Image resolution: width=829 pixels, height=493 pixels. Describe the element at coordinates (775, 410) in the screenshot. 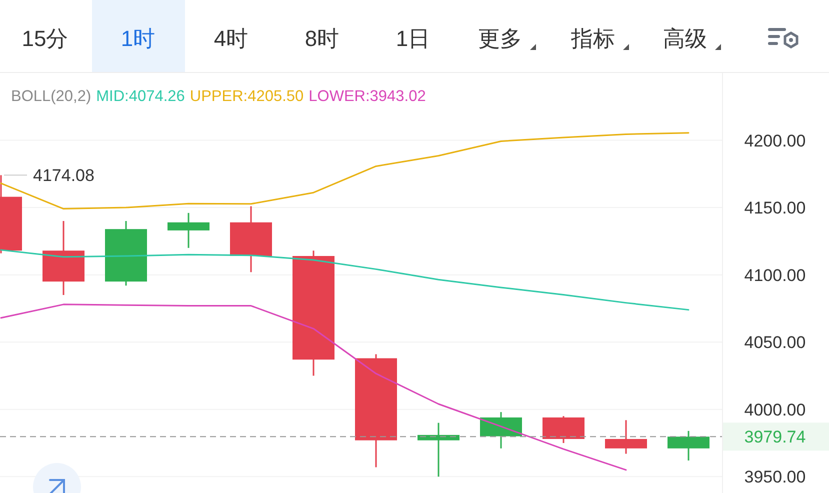

I see `y-tick-label: 4000.00` at that location.